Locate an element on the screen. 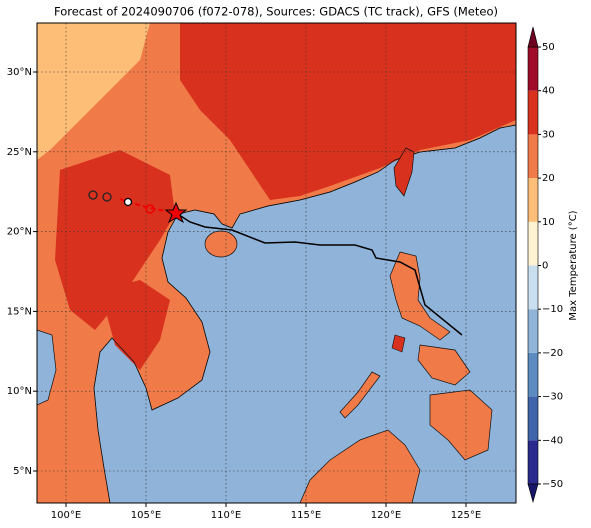  x-tick-label: 100°E is located at coordinates (66, 515).